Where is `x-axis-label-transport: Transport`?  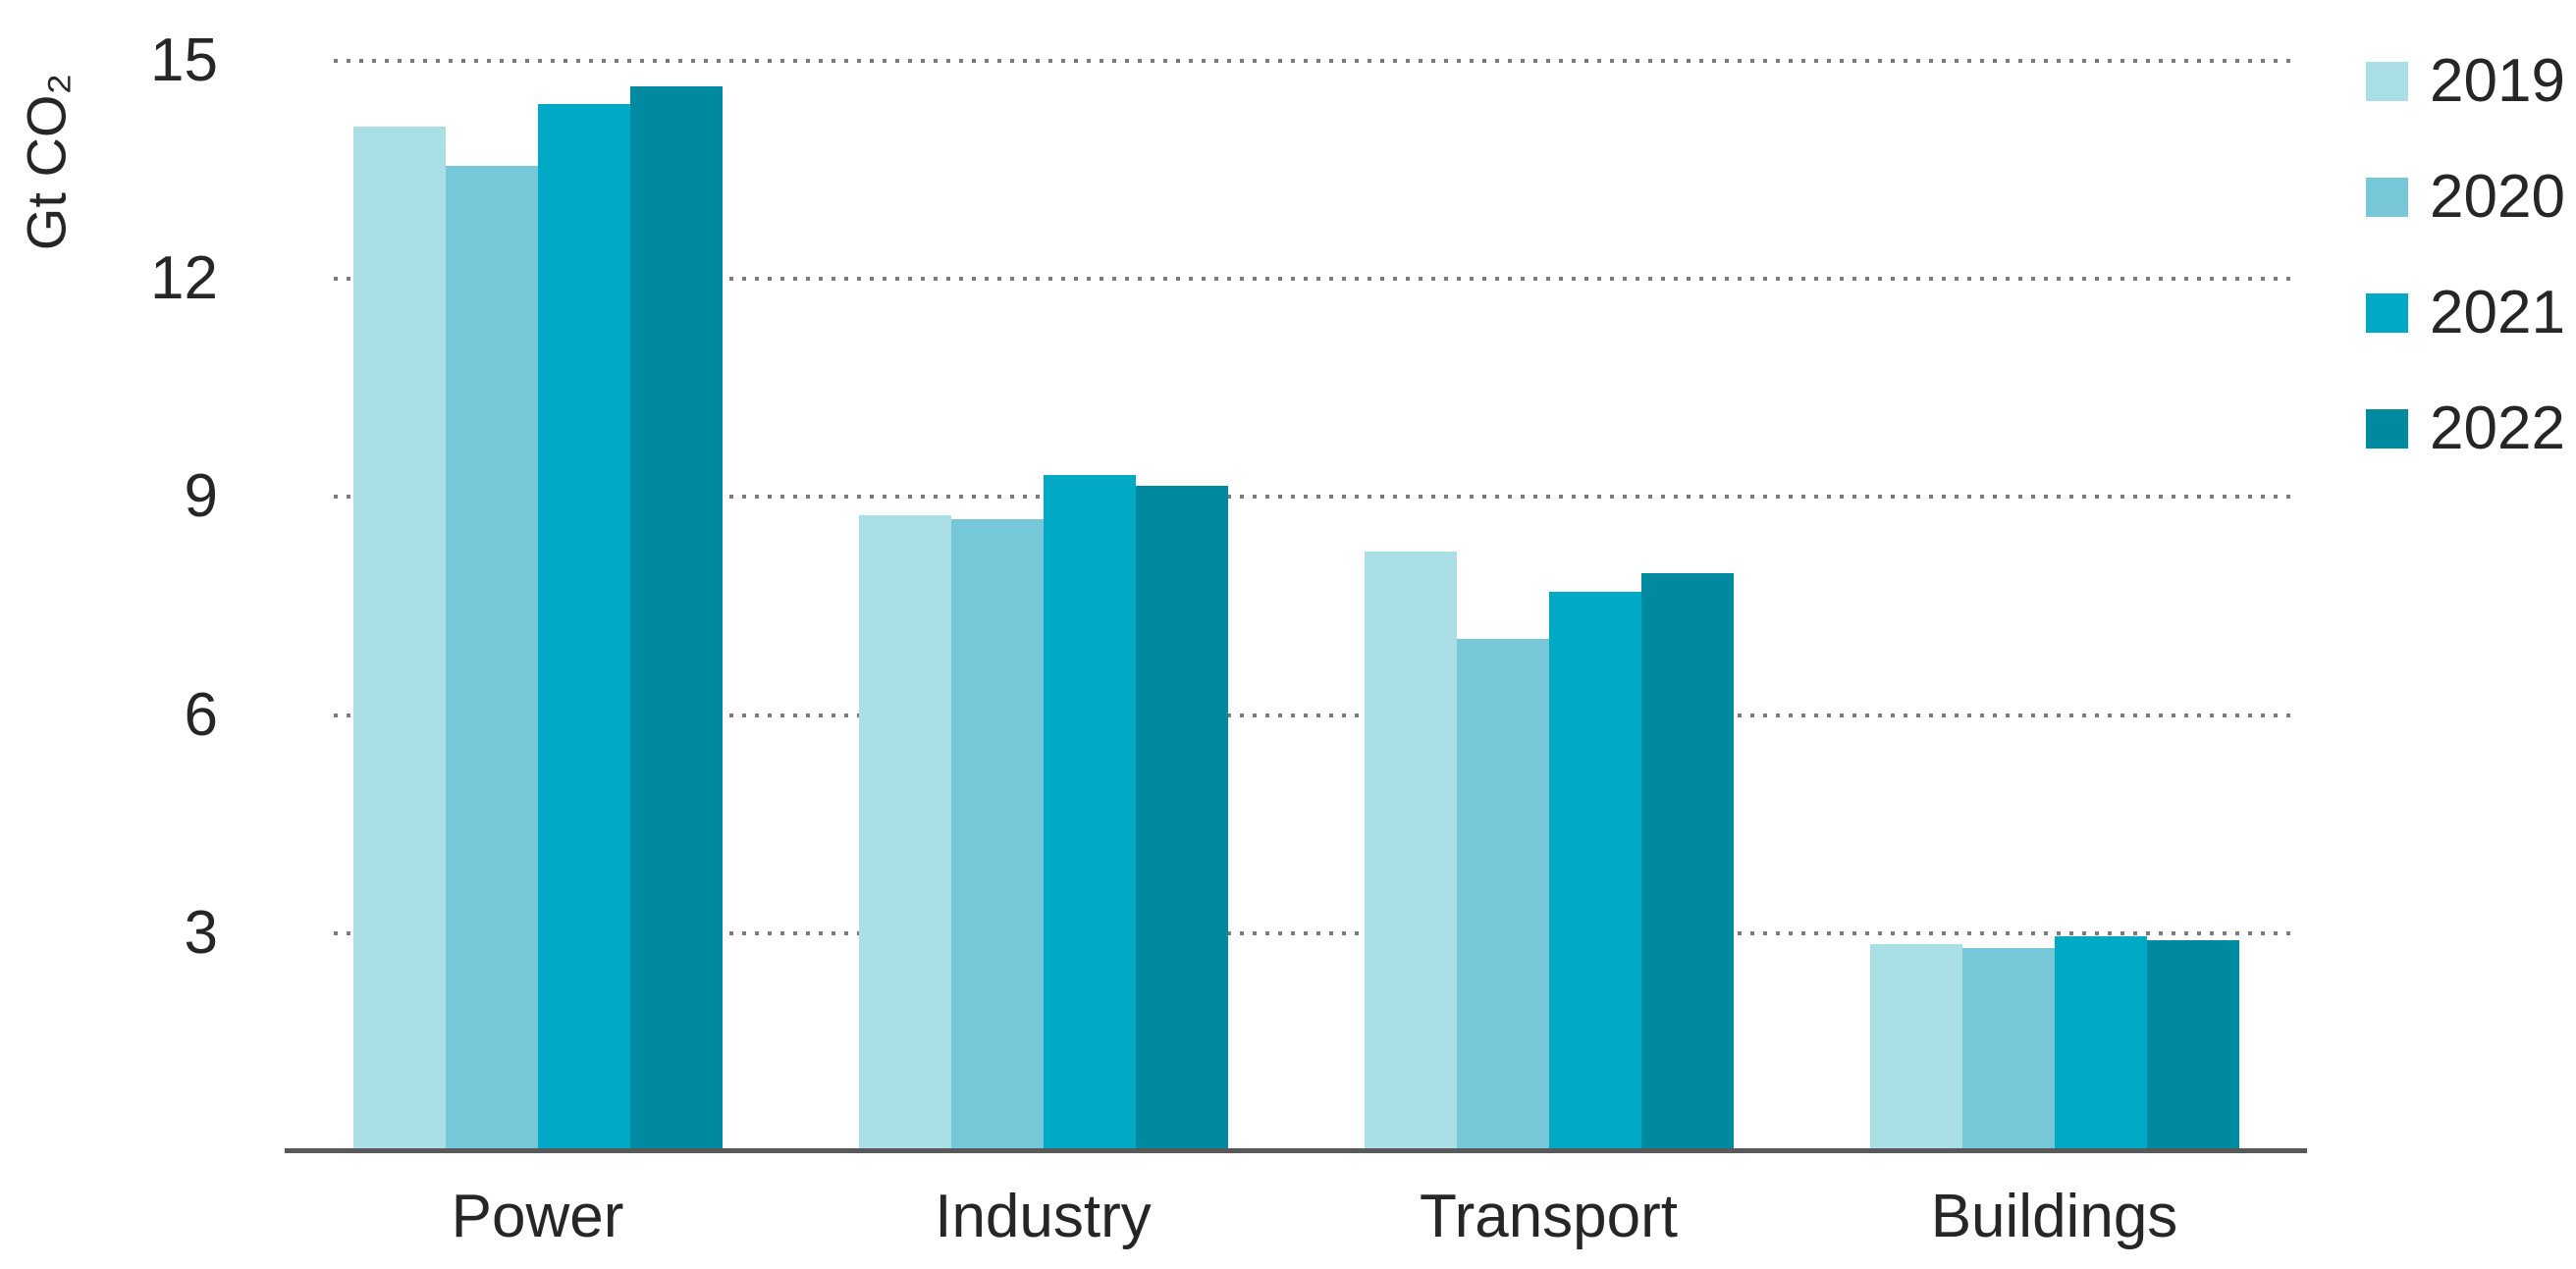 x-axis-label-transport: Transport is located at coordinates (1549, 1216).